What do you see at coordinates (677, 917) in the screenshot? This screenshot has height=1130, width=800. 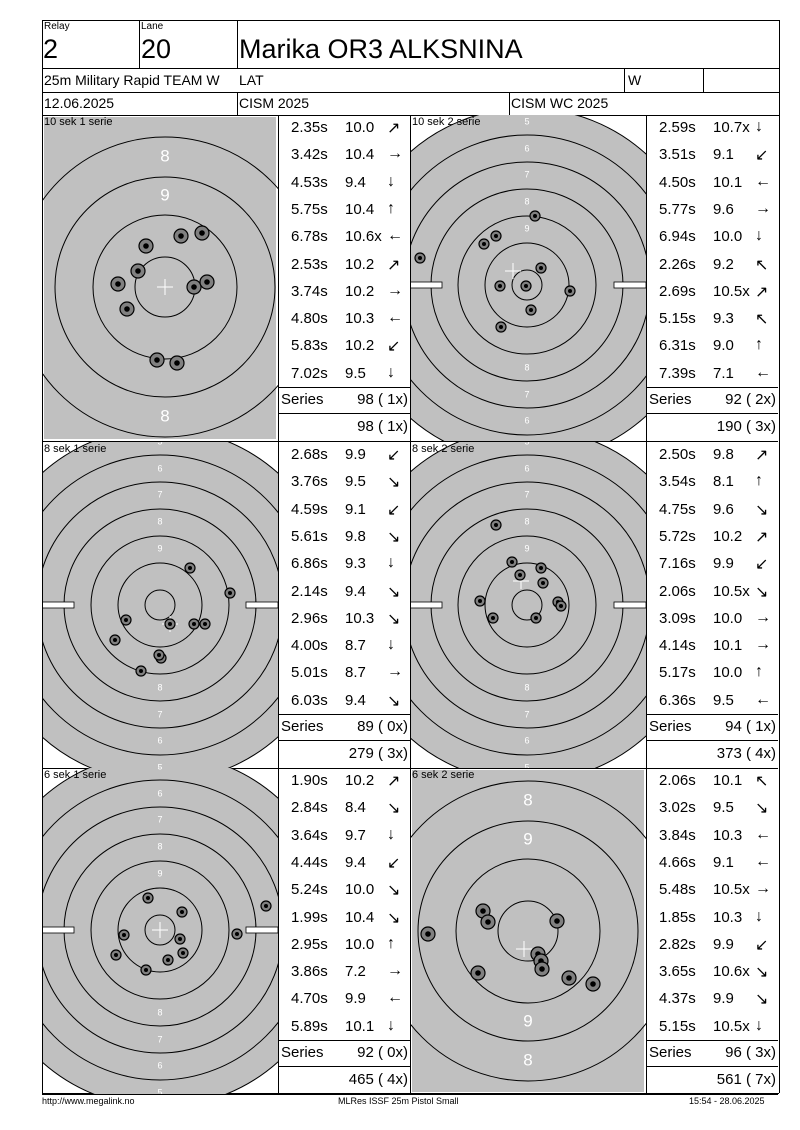 I see `shot-time: 1.85s` at bounding box center [677, 917].